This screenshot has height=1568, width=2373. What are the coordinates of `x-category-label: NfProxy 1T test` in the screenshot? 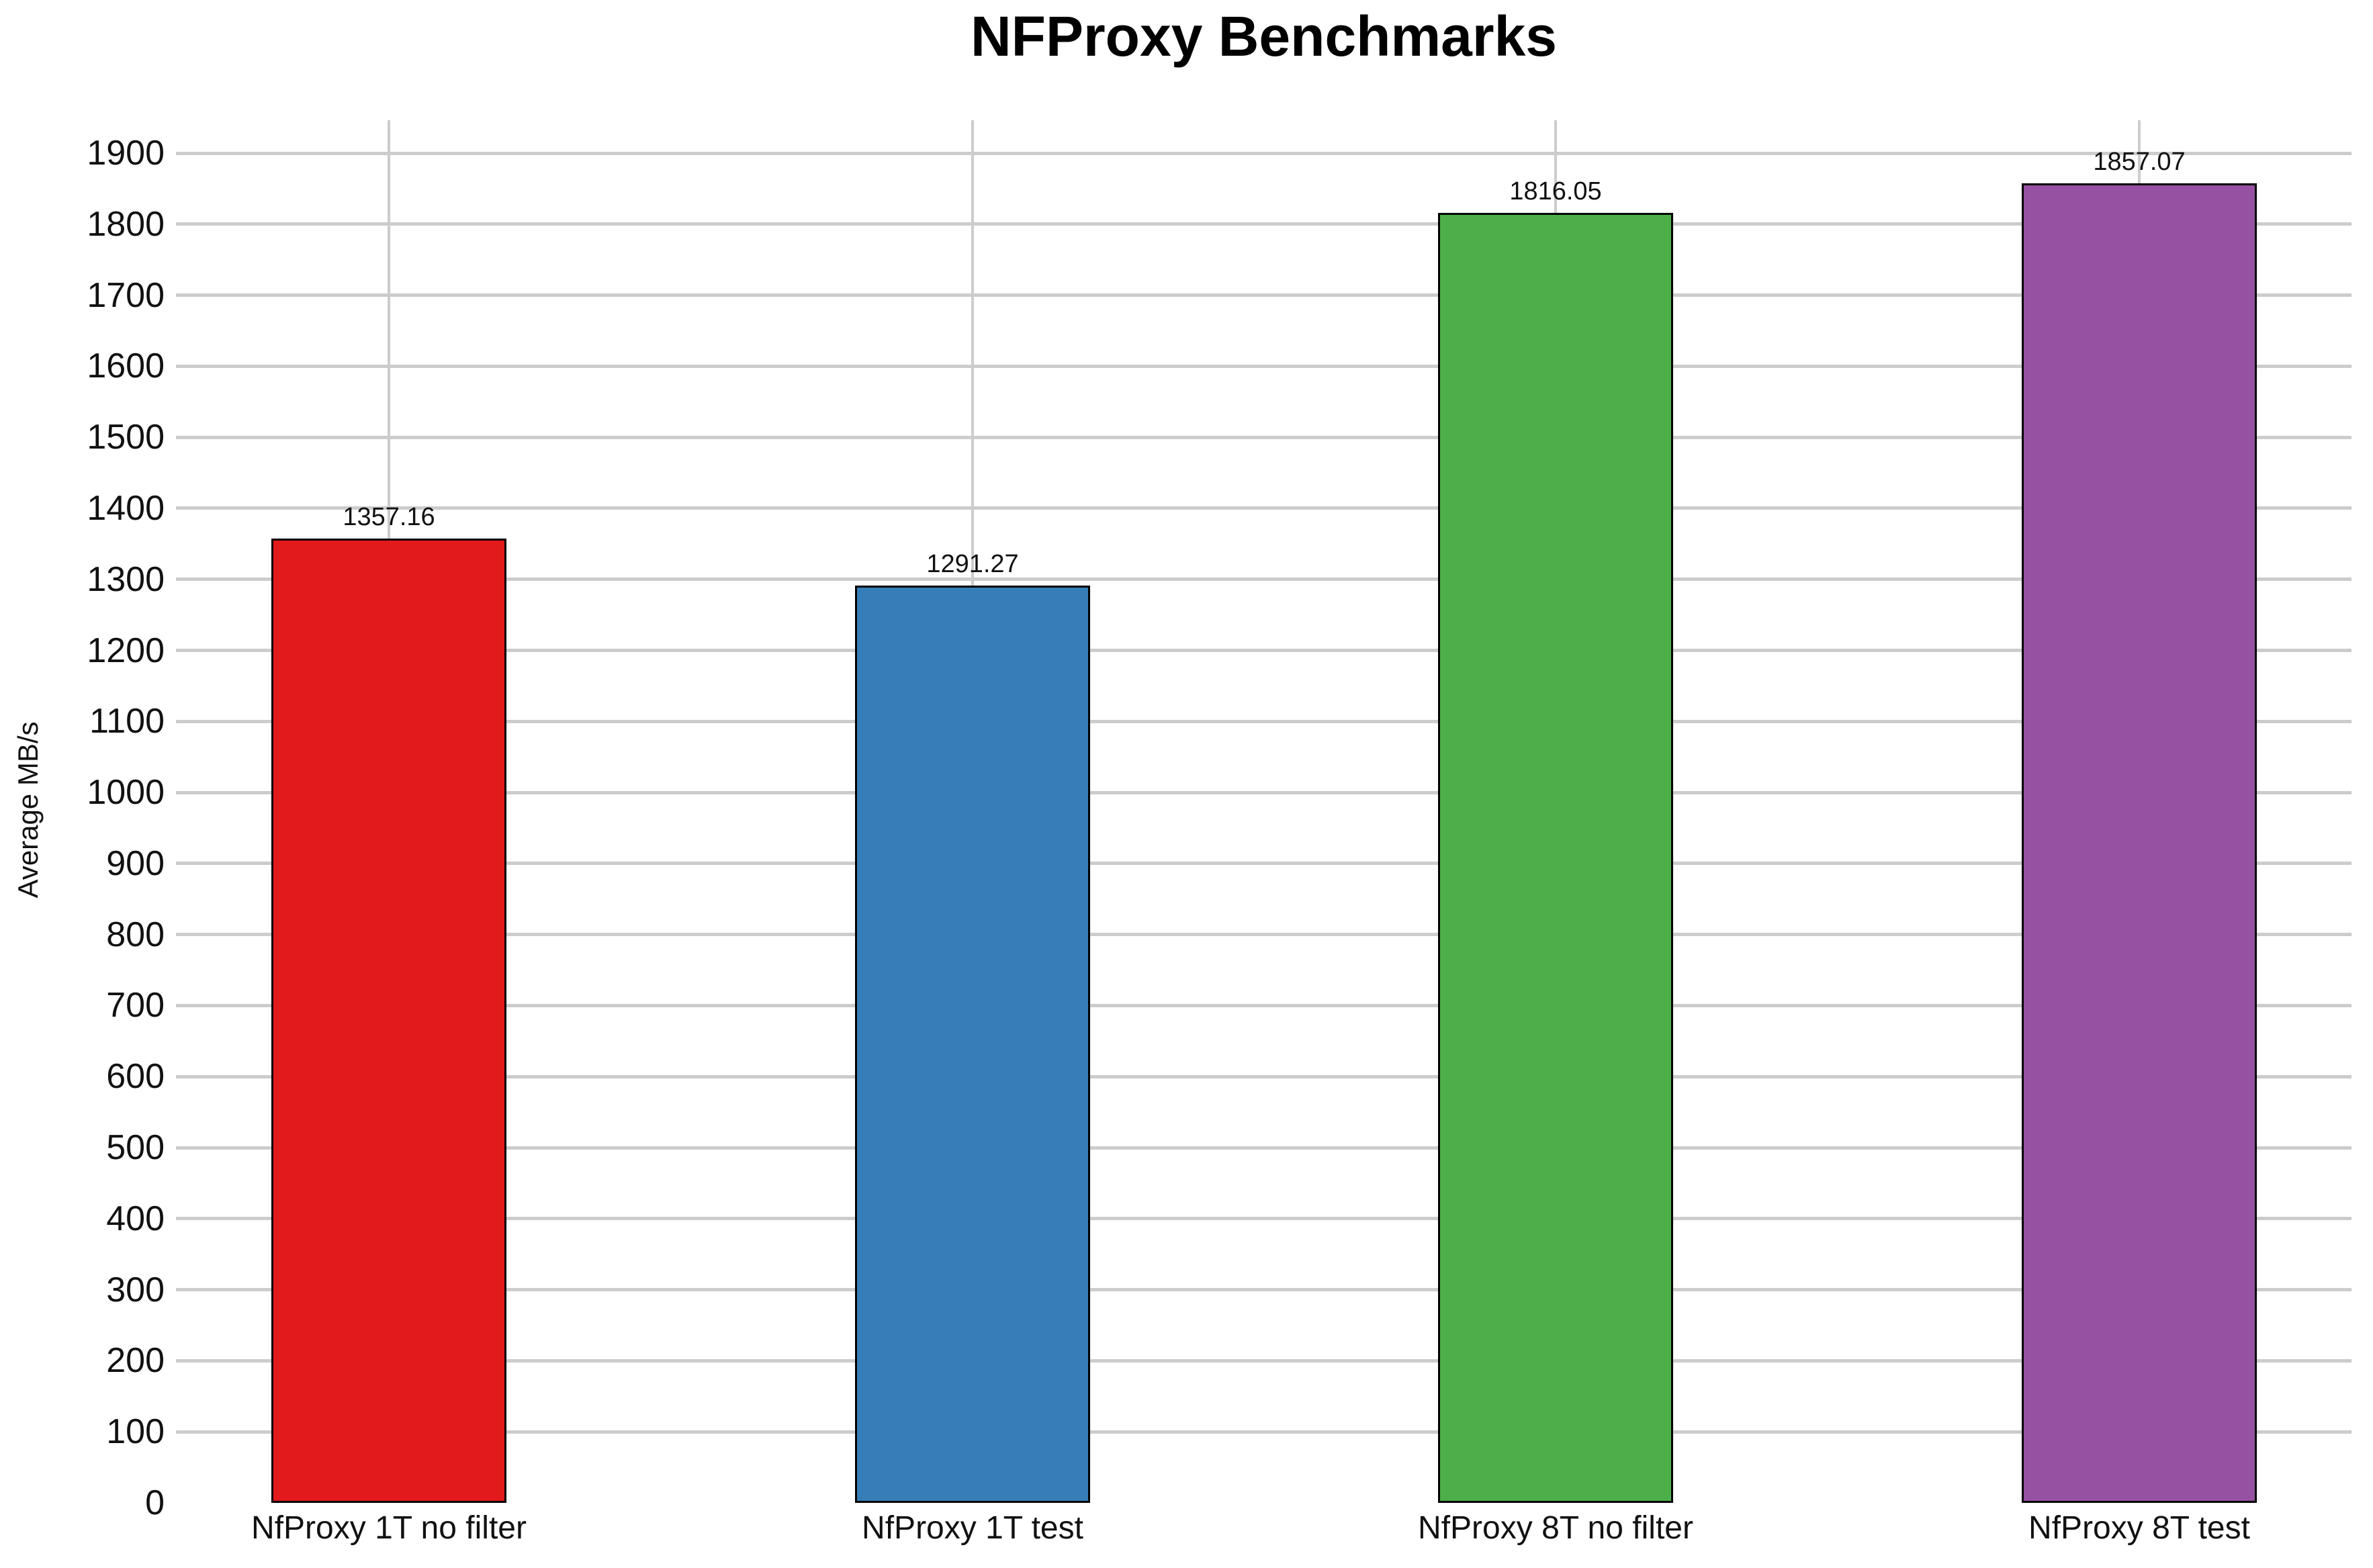 It's located at (972, 1528).